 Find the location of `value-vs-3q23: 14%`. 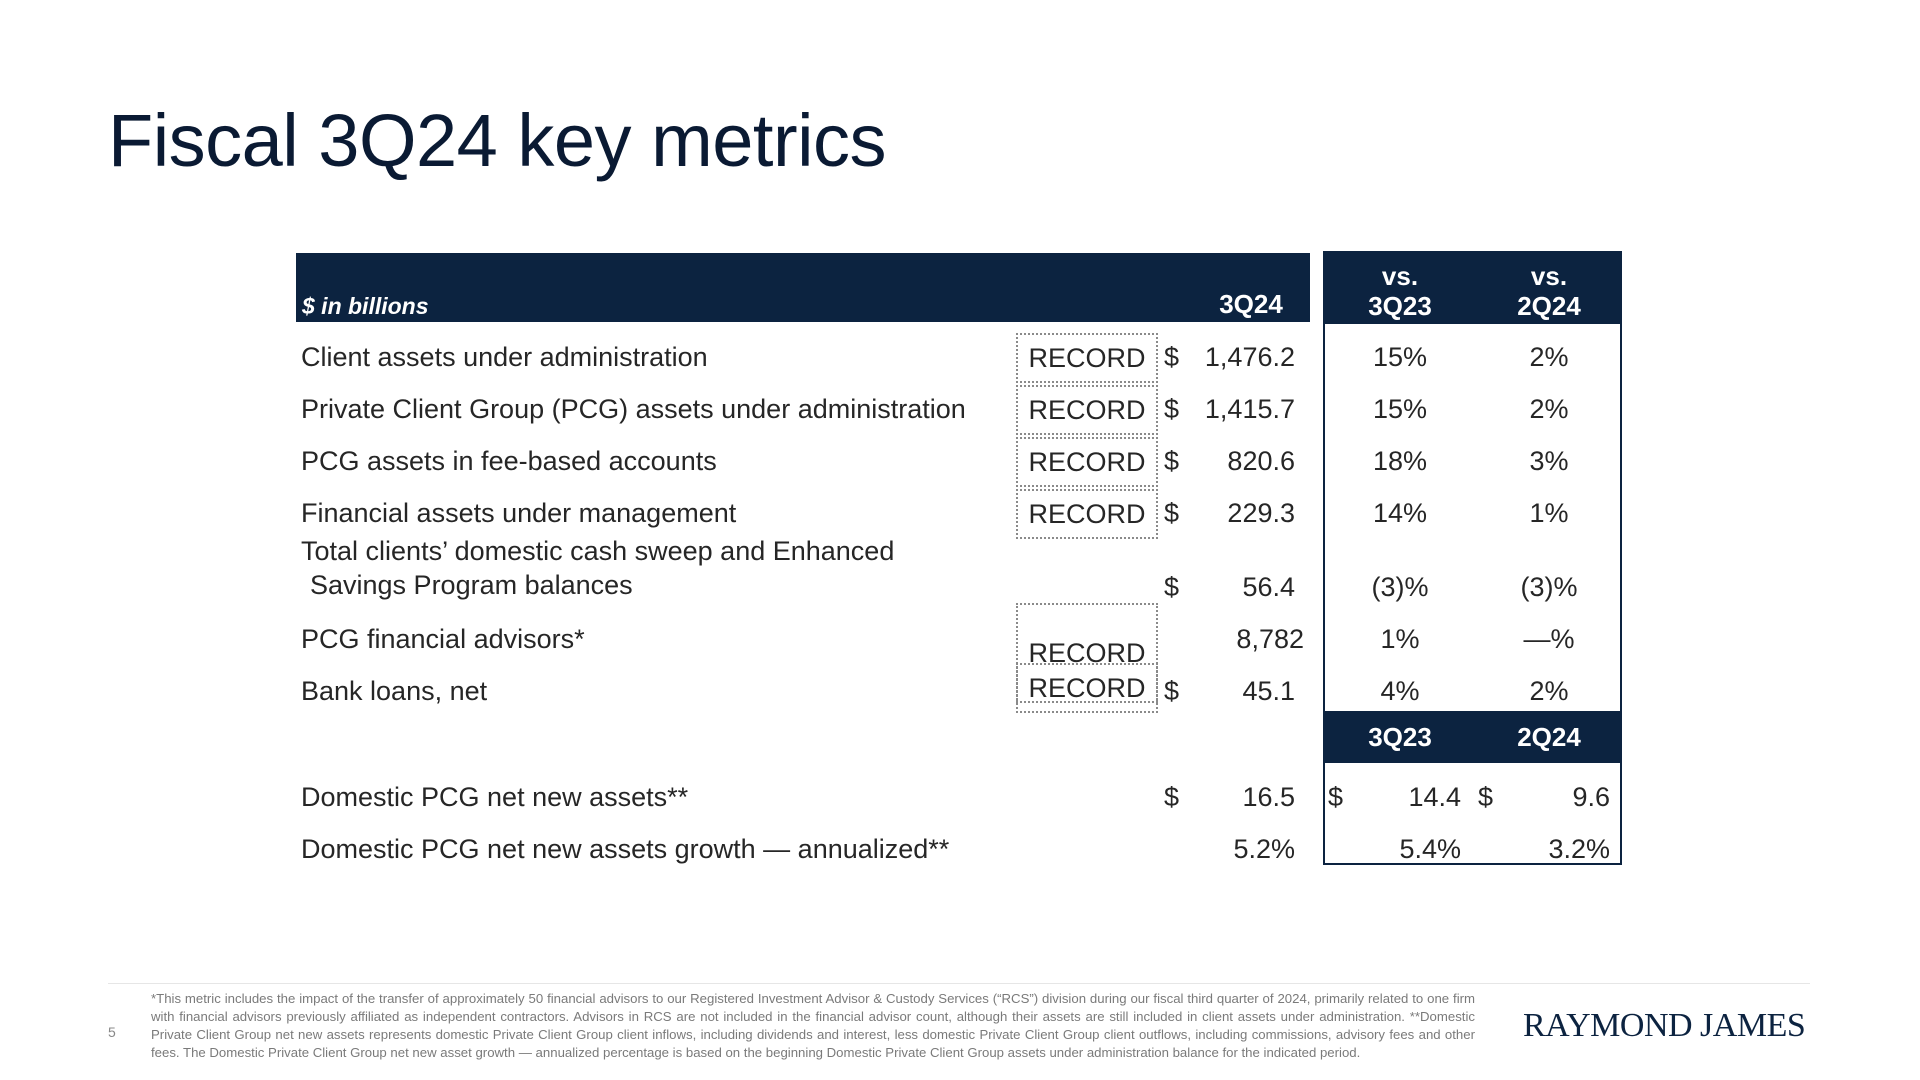

value-vs-3q23: 14% is located at coordinates (1400, 513).